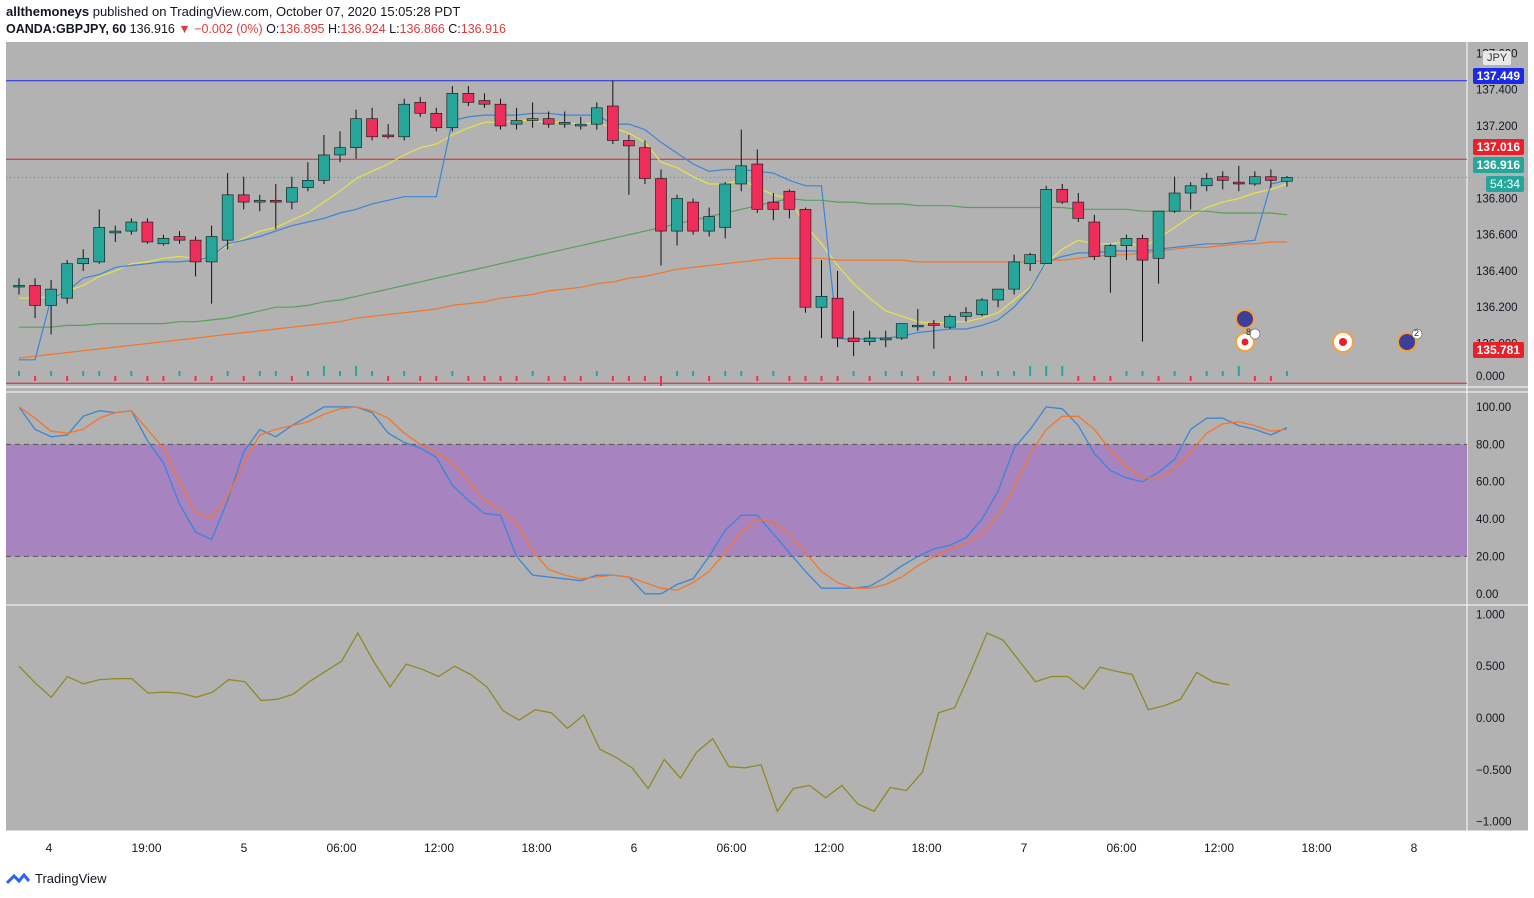  I want to click on volume-axis-label: 0.000, so click(1490, 377).